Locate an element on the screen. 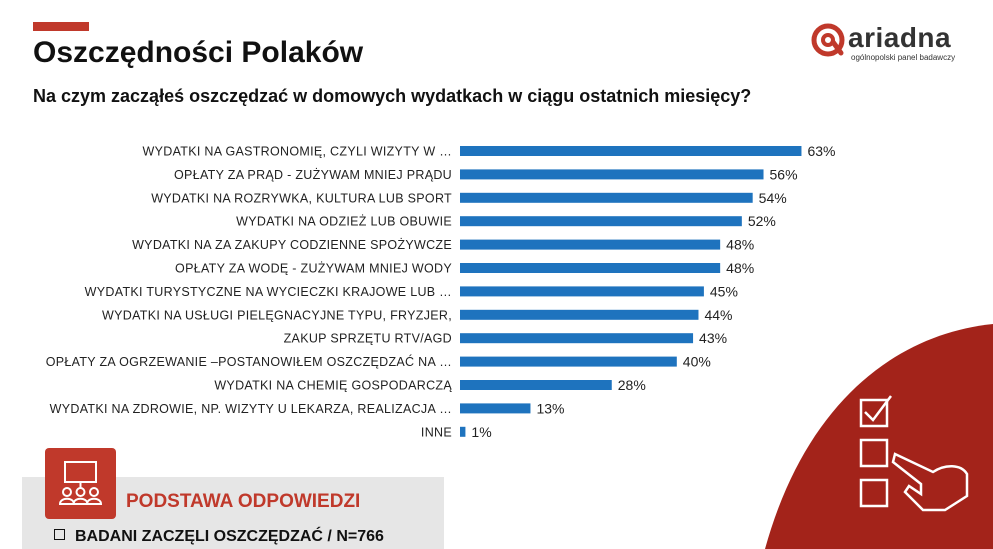 The image size is (993, 549). title-accent-bar is located at coordinates (61, 26).